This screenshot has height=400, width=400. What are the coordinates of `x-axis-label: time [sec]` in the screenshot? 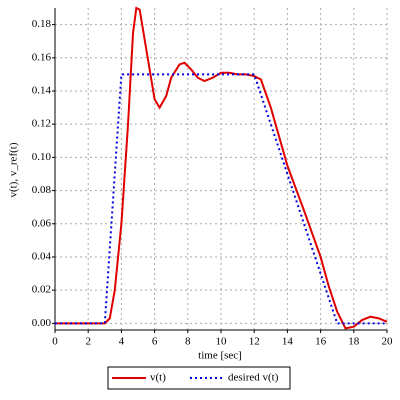 It's located at (220, 356).